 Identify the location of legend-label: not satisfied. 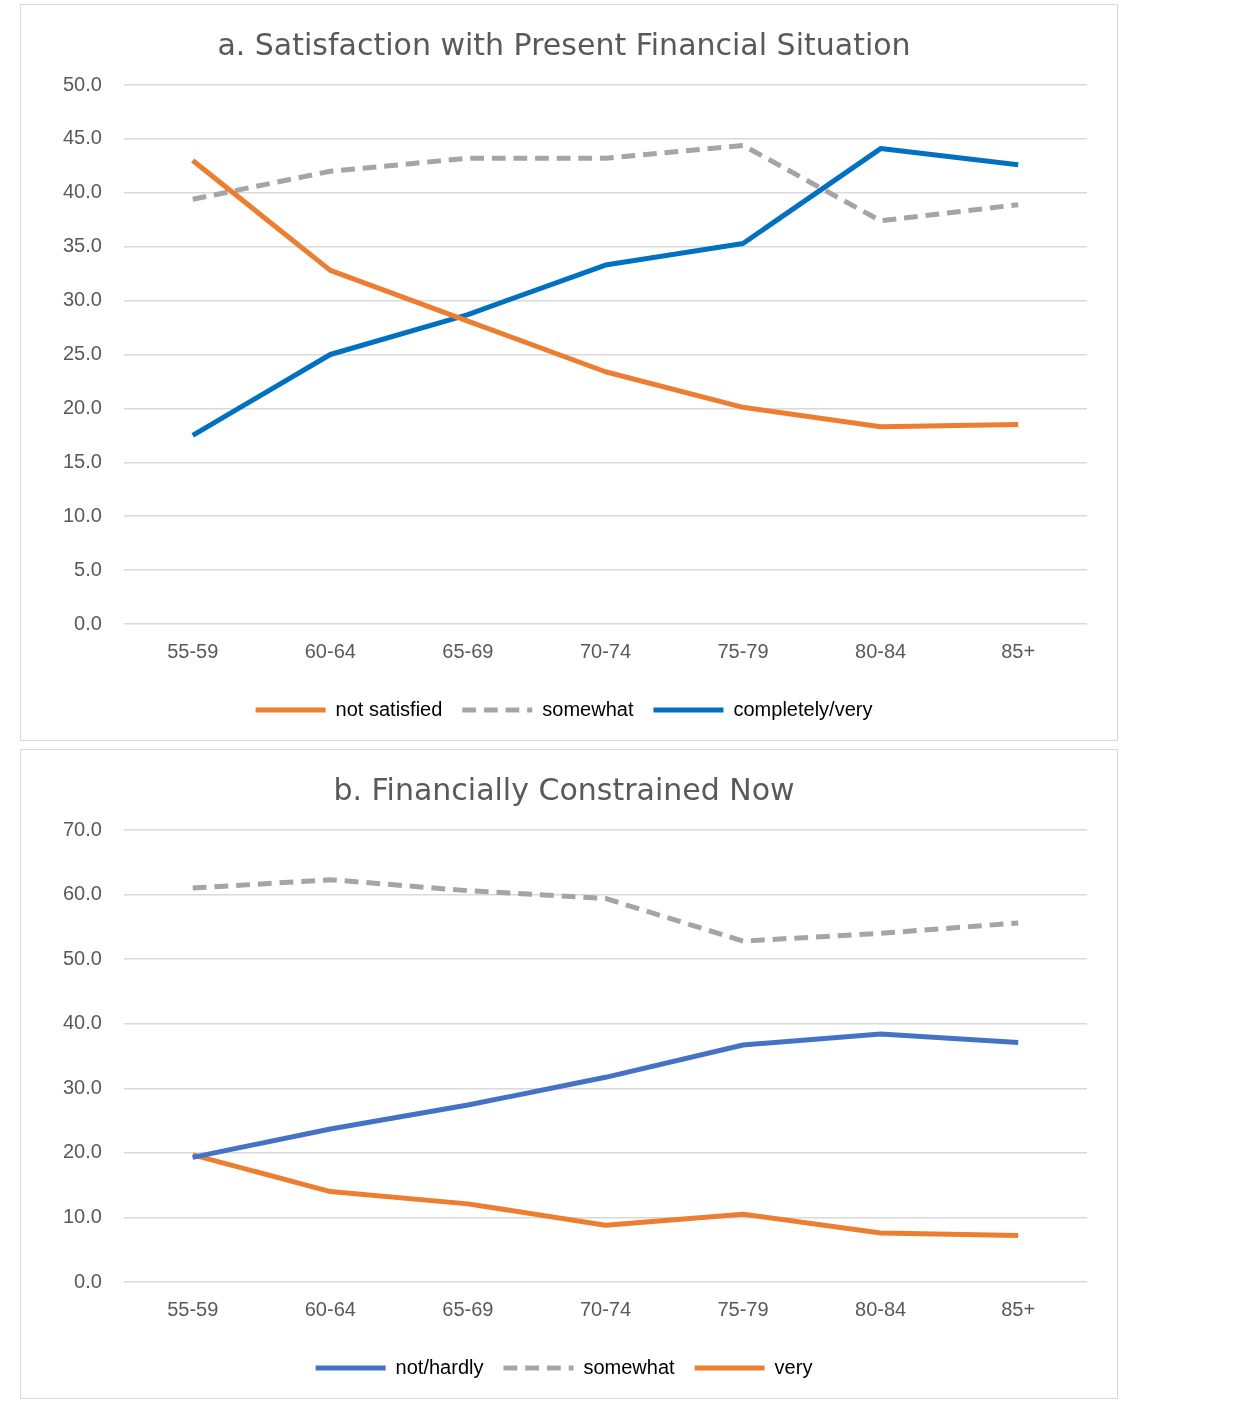
(389, 708).